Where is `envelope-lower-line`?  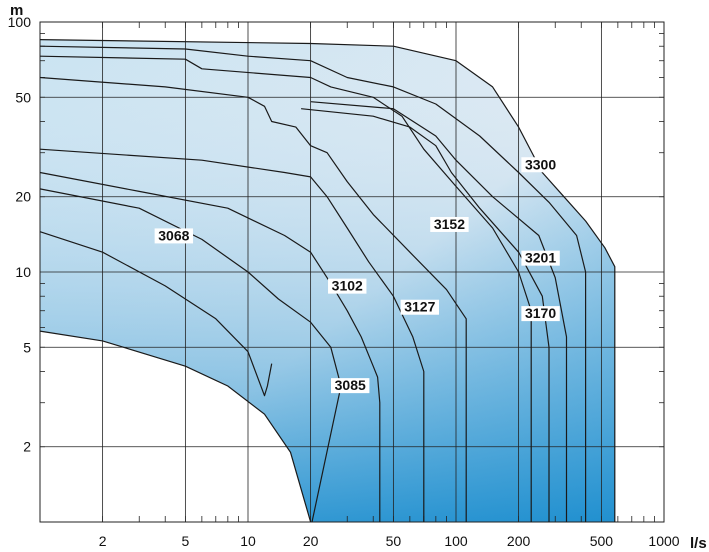 envelope-lower-line is located at coordinates (175, 426).